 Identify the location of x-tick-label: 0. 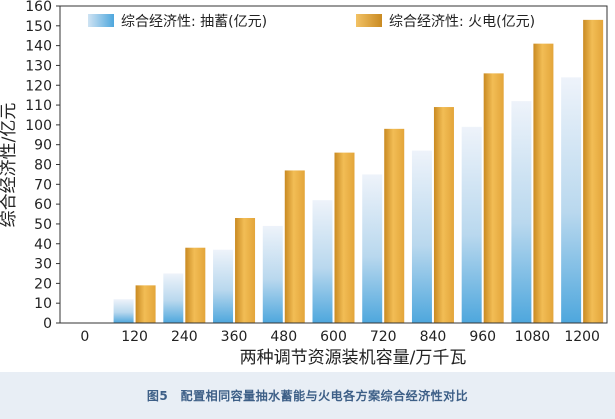
(84, 337).